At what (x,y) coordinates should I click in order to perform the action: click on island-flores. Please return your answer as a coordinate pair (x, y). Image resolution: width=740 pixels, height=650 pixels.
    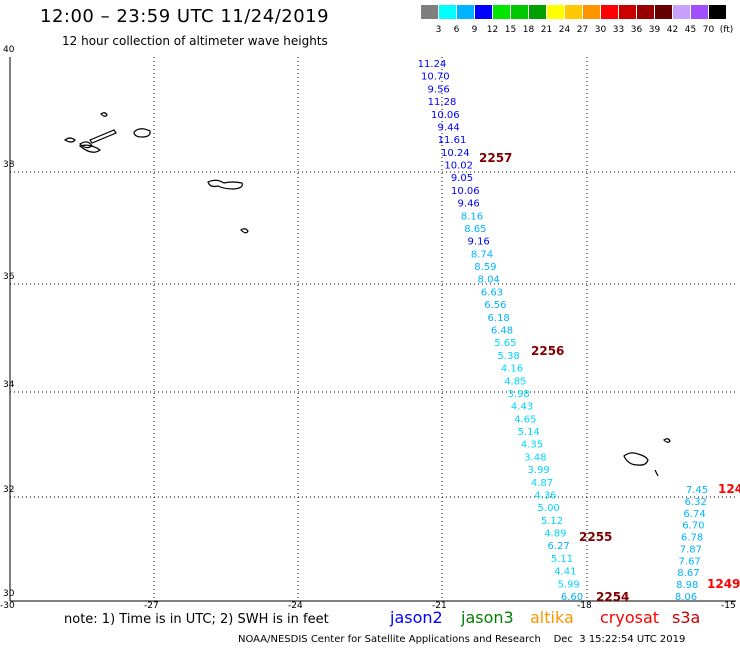
    Looking at the image, I should click on (69, 140).